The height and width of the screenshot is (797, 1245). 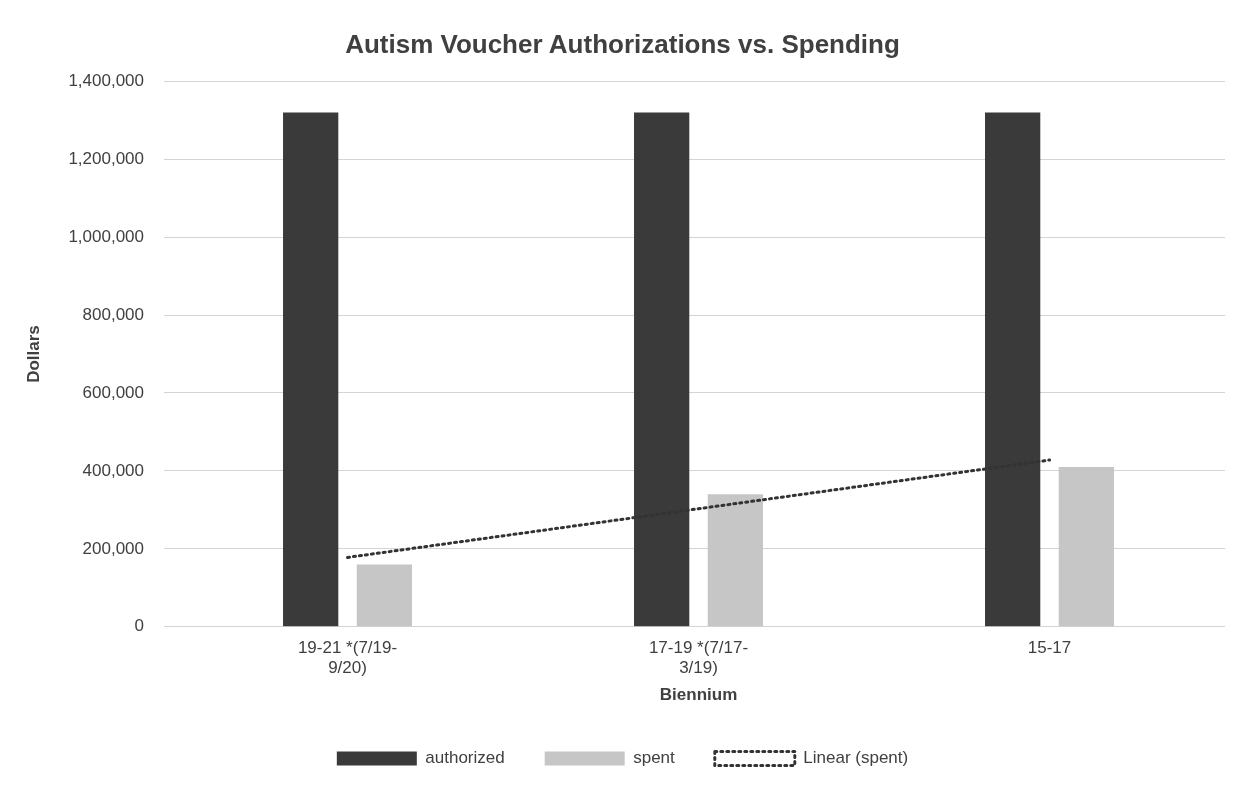 What do you see at coordinates (856, 758) in the screenshot?
I see `legend-label: Linear (spent)` at bounding box center [856, 758].